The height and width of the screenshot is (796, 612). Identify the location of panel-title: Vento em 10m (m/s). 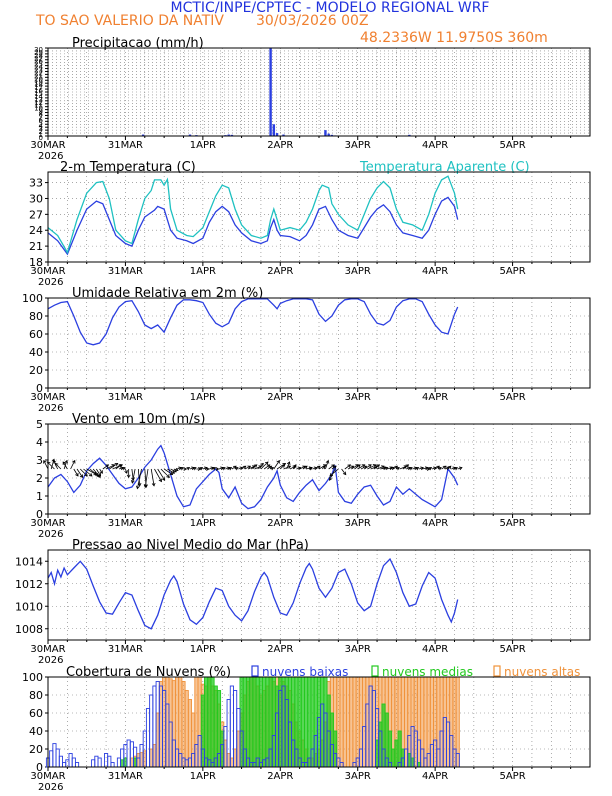
(138, 419).